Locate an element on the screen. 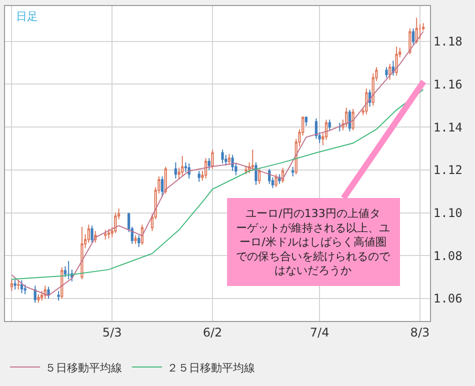  y-tick-label: 1.12 is located at coordinates (447, 170).